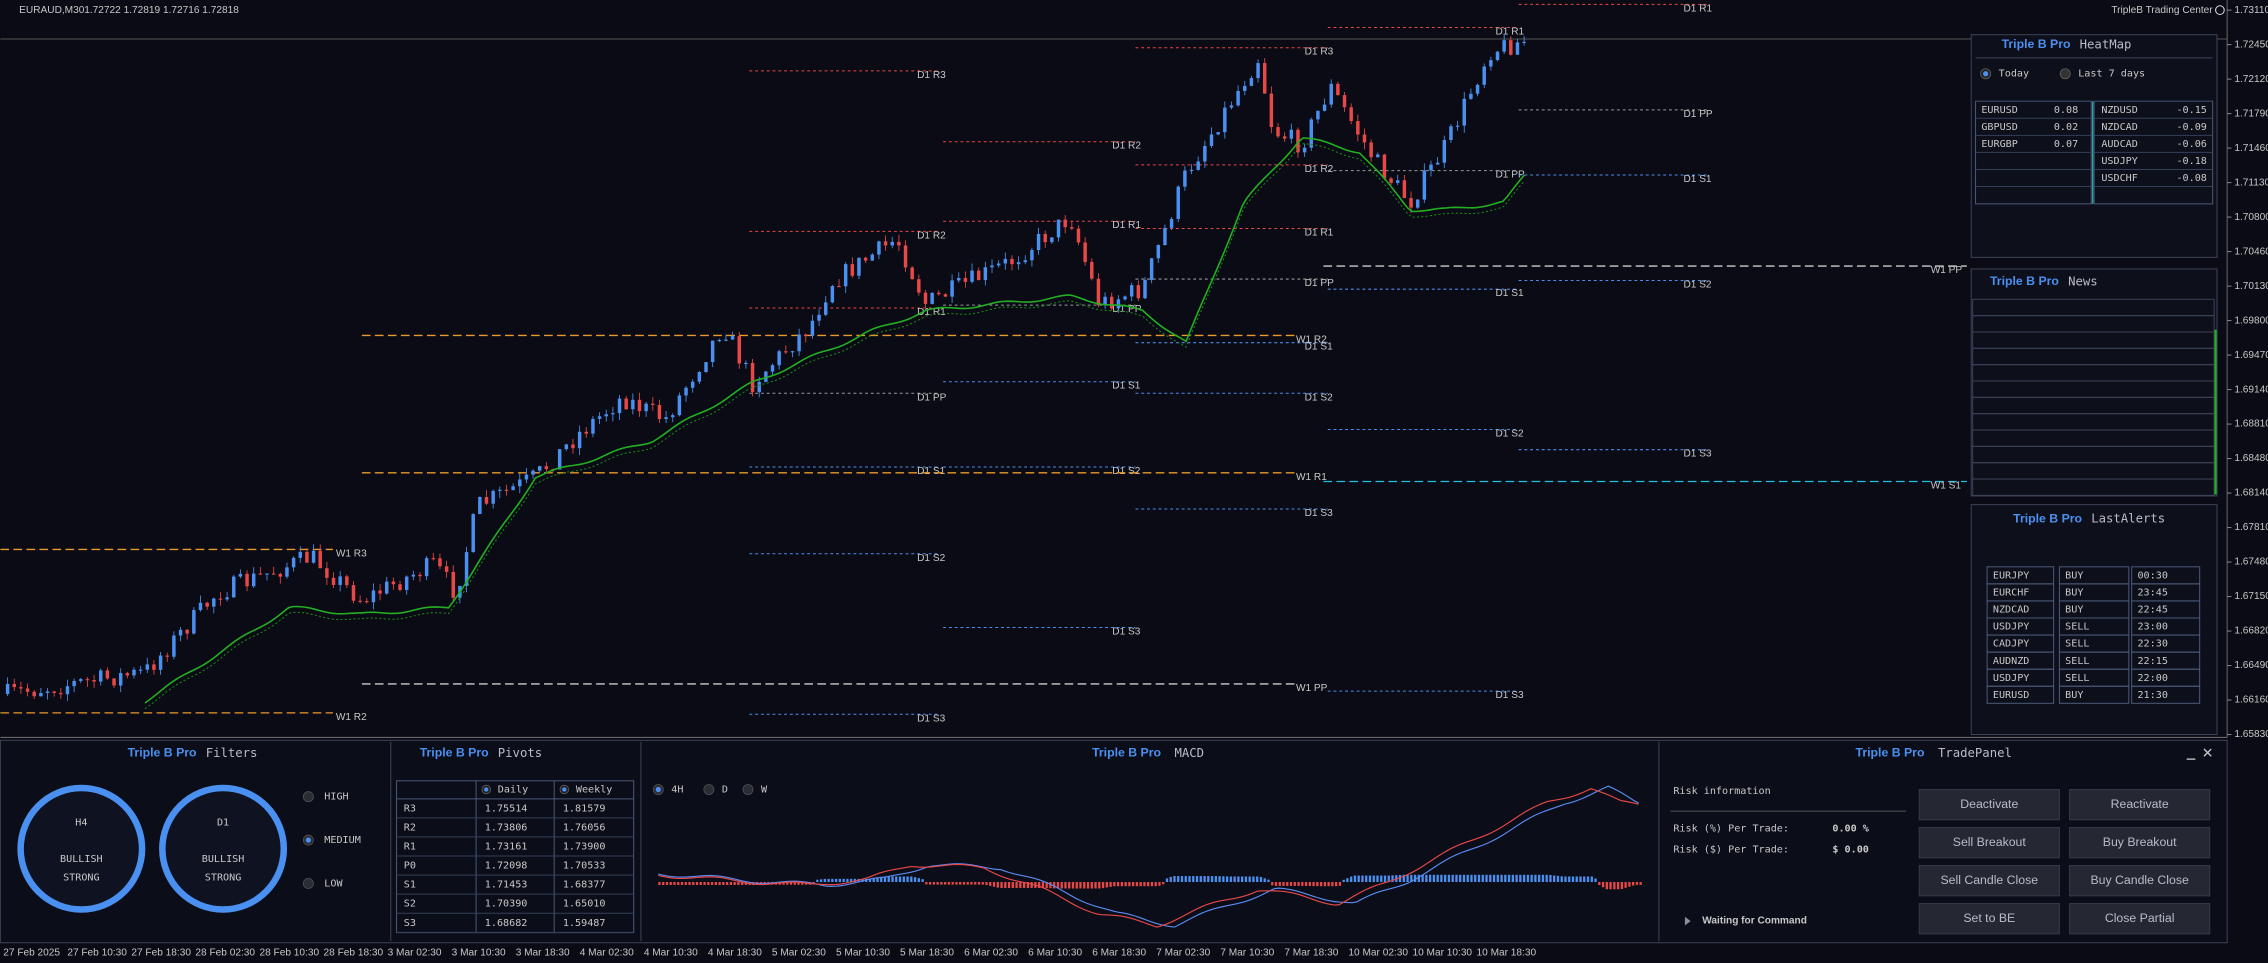 The width and height of the screenshot is (2268, 963). I want to click on pivot-cell: 1.73161, so click(506, 846).